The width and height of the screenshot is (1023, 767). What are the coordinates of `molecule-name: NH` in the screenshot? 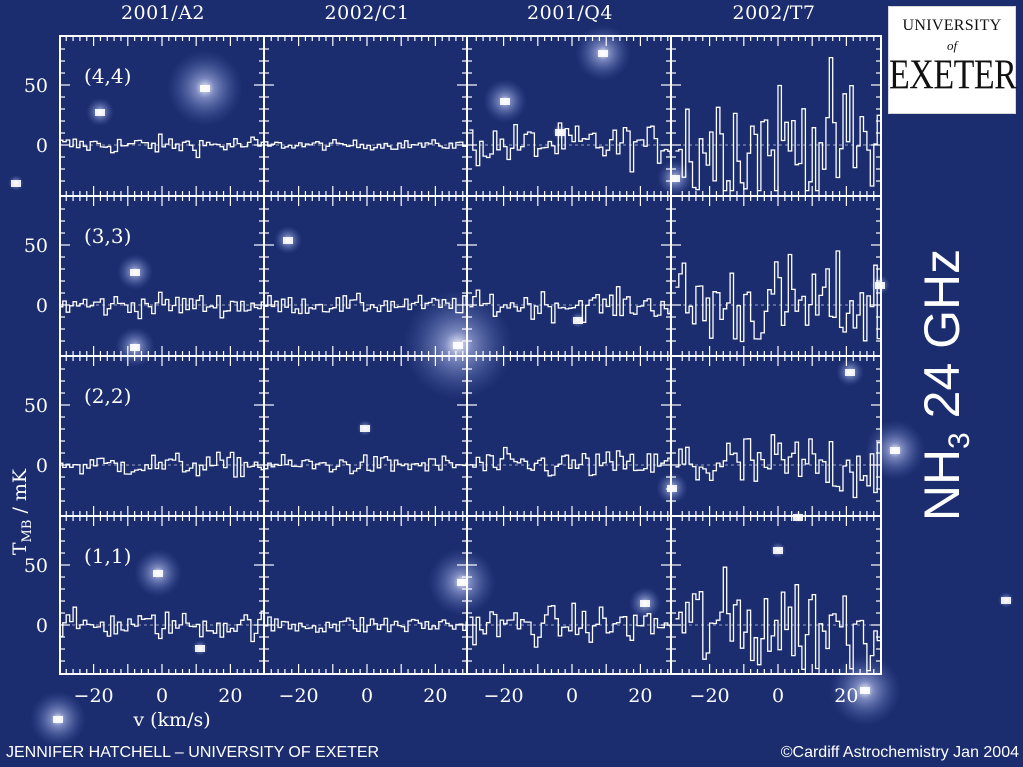 It's located at (942, 485).